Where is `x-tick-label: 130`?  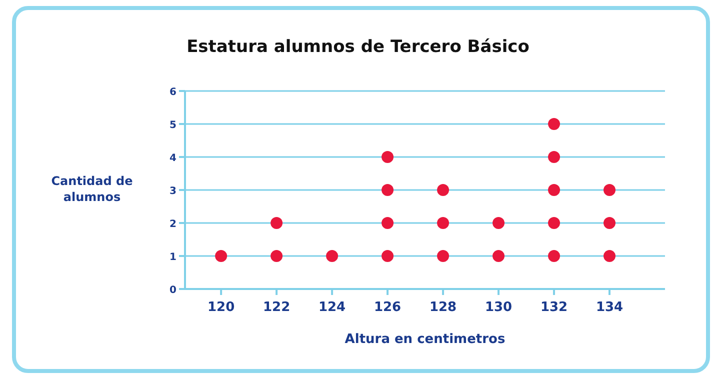
x-tick-label: 130 is located at coordinates (498, 307).